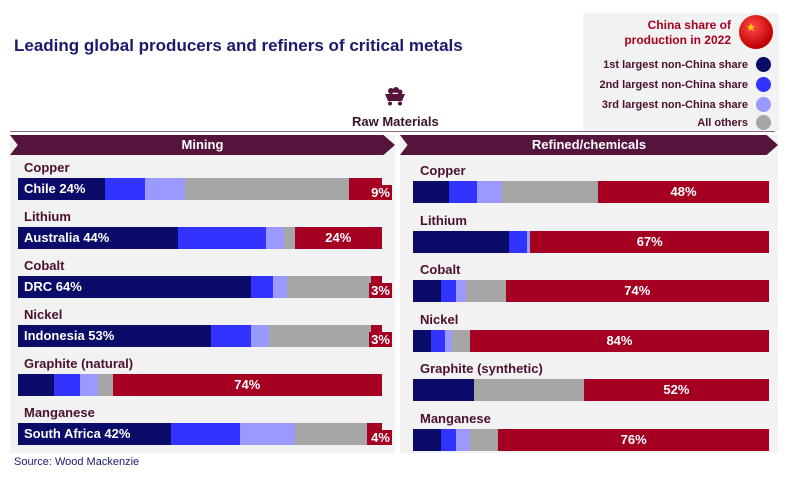  Describe the element at coordinates (677, 32) in the screenshot. I see `legend-china-label: China share of production in 2022` at that location.